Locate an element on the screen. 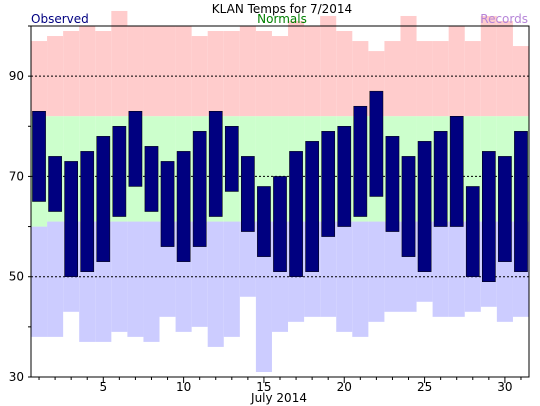  x-tick-label-10: 10 is located at coordinates (183, 387).